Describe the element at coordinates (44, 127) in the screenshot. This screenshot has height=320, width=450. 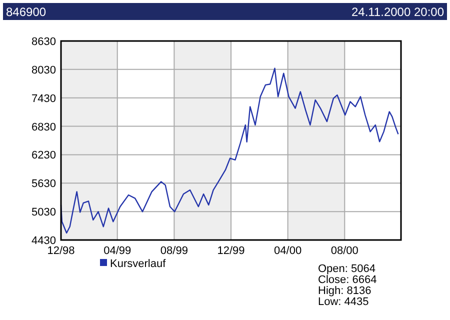
I see `y-tick-label: 6830` at that location.